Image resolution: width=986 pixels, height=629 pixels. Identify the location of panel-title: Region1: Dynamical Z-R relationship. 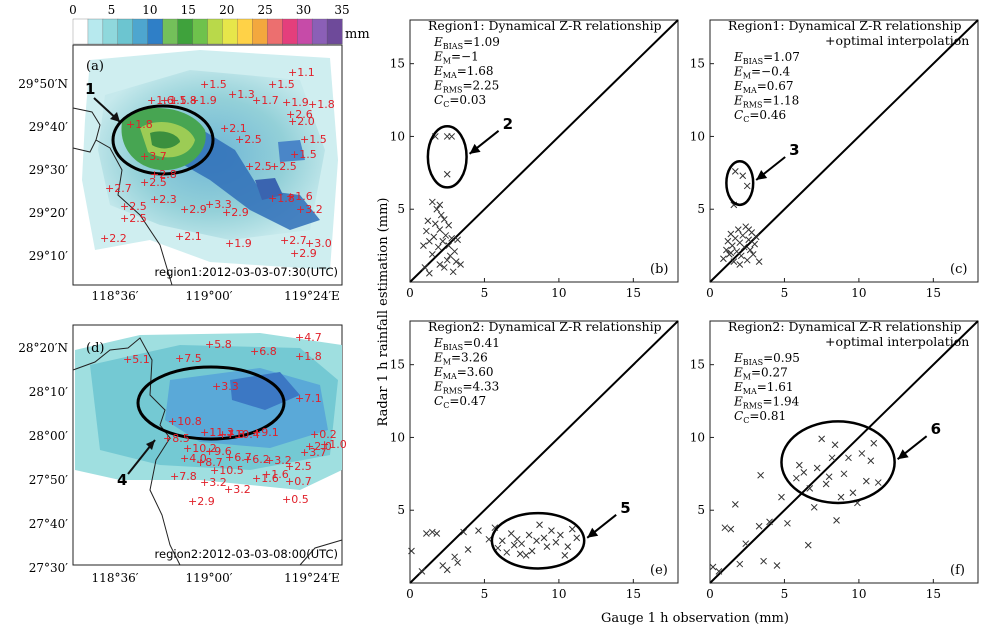
(845, 25).